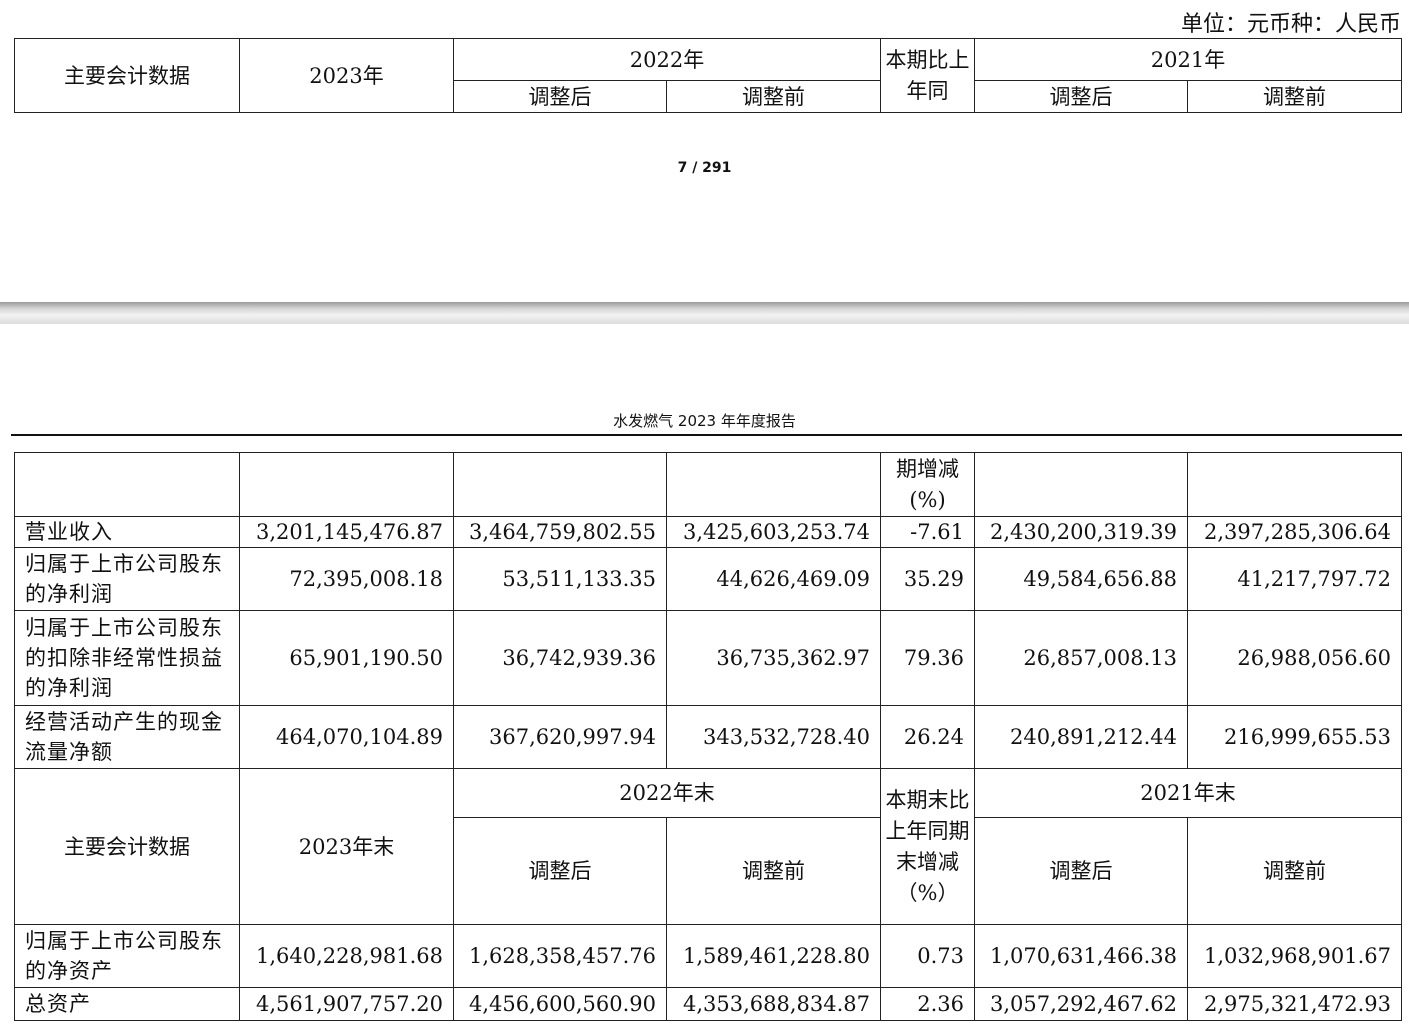 This screenshot has width=1409, height=1029. I want to click on running-header: 水发燃气 2023 年年度报告, so click(704, 421).